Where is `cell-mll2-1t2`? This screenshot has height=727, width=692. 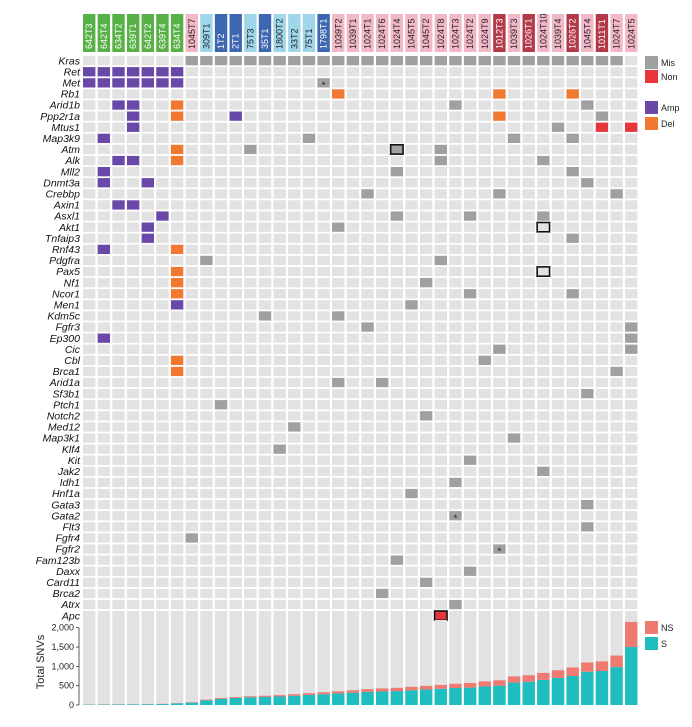 cell-mll2-1t2 is located at coordinates (221, 172).